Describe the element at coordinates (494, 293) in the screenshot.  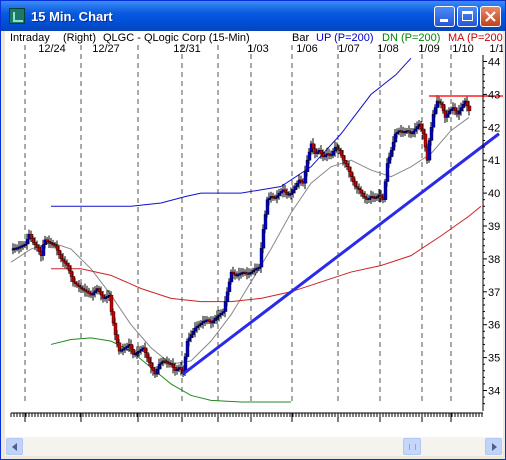
I see `y-tick-label: 37` at that location.